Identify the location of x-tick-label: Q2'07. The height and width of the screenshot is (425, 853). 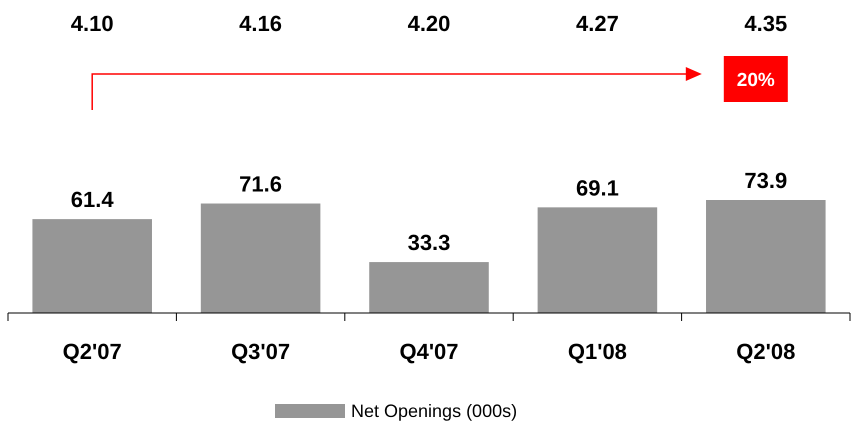
(92, 351).